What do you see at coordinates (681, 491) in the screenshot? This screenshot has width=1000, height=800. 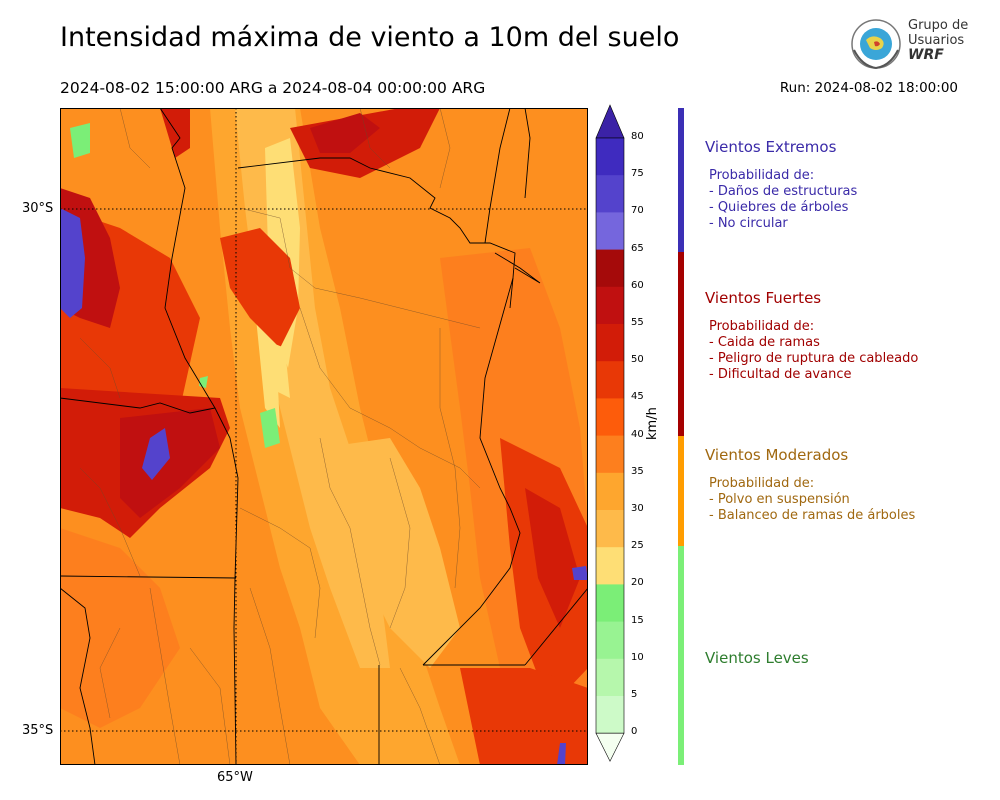 I see `category-bar-moderados` at bounding box center [681, 491].